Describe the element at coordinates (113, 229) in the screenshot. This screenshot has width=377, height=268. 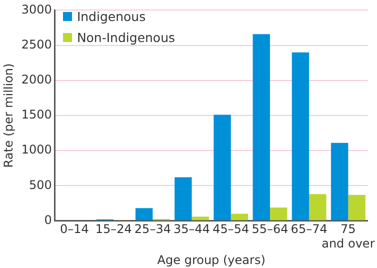
I see `x-tick-label: 15–24` at that location.